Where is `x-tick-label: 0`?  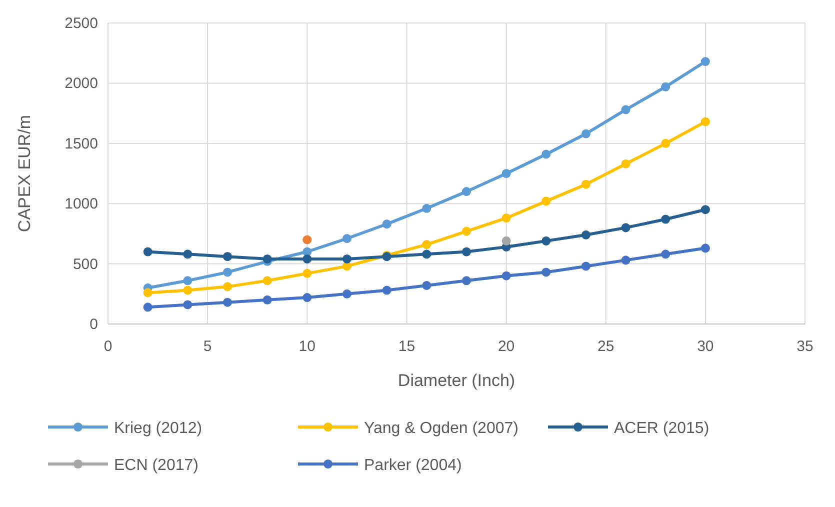 x-tick-label: 0 is located at coordinates (108, 346).